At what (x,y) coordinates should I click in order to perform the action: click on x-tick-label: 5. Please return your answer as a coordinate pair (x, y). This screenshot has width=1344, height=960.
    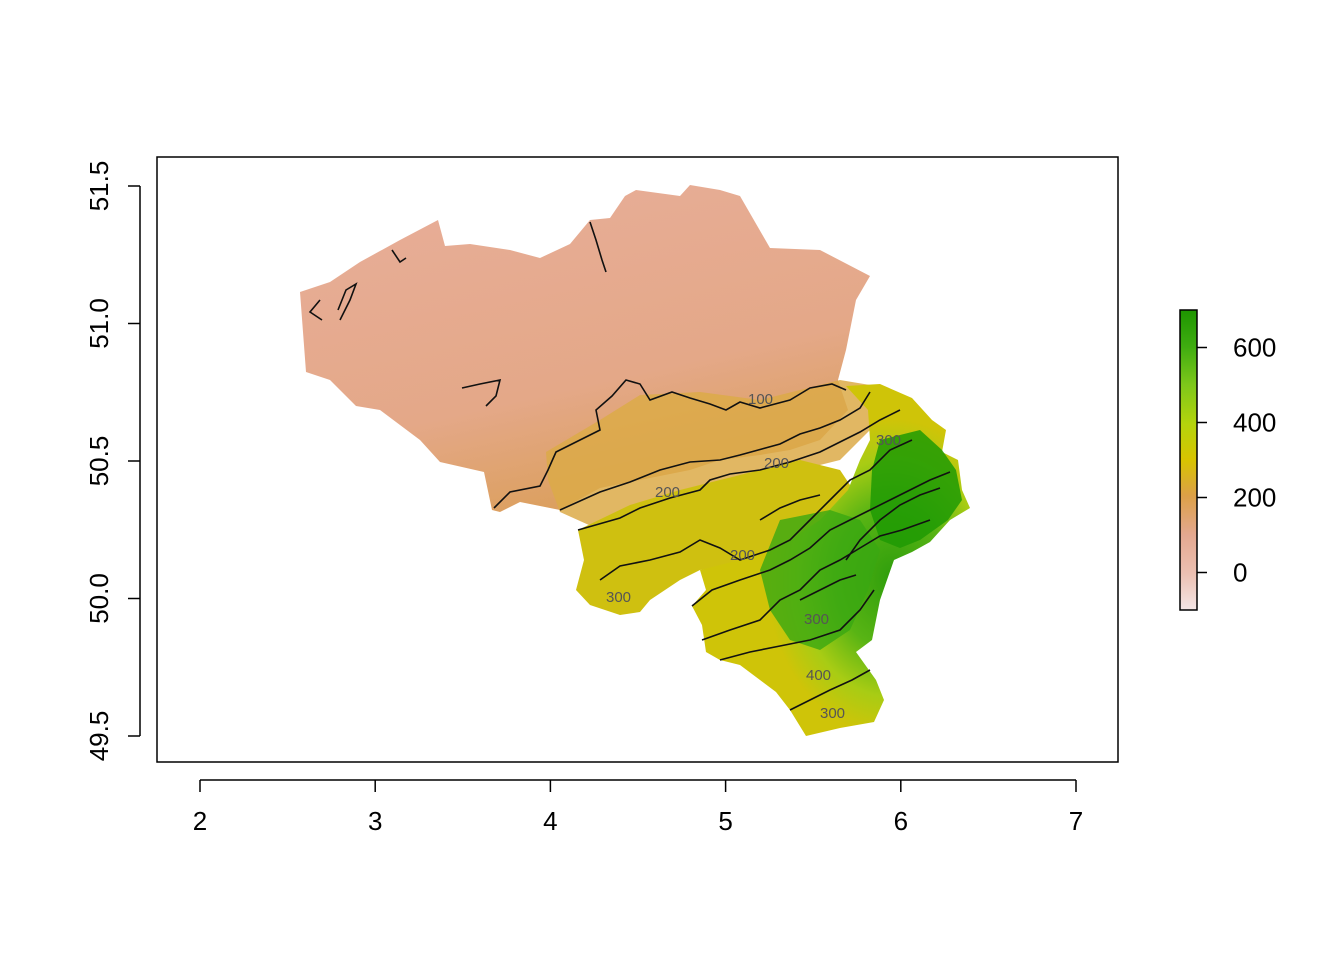
    Looking at the image, I should click on (725, 821).